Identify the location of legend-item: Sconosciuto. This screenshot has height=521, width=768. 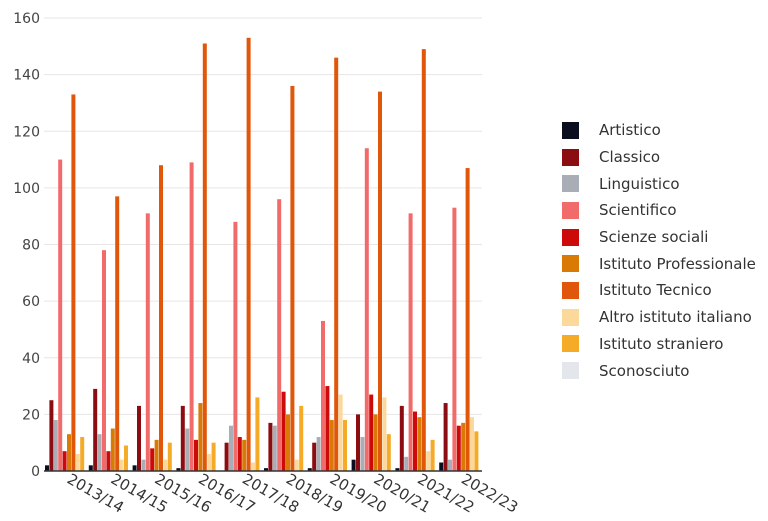
(659, 370).